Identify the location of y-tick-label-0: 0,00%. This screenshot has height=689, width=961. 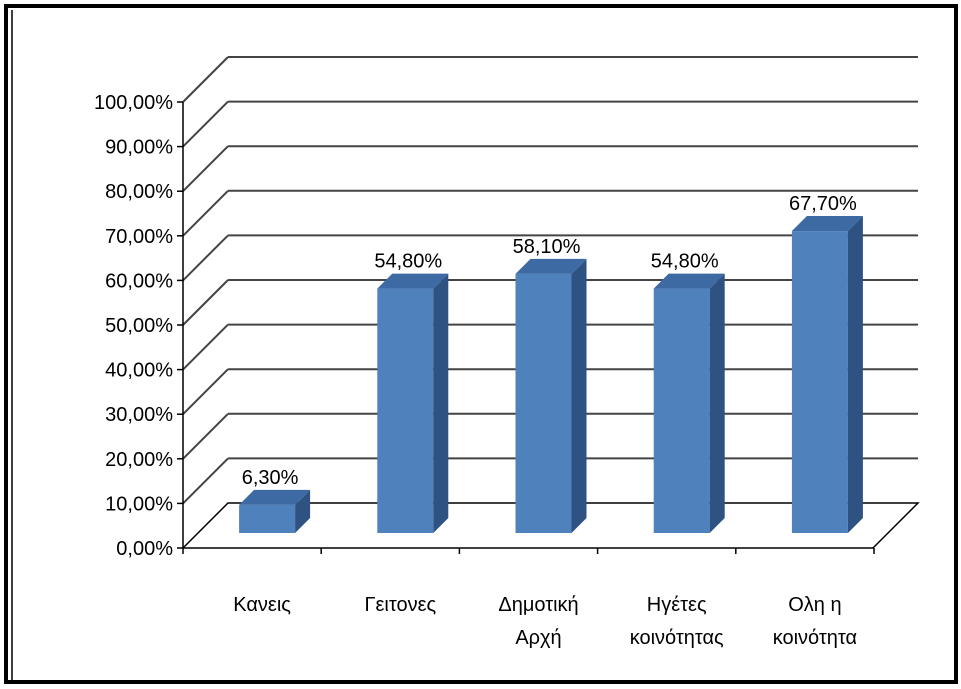
(144, 549).